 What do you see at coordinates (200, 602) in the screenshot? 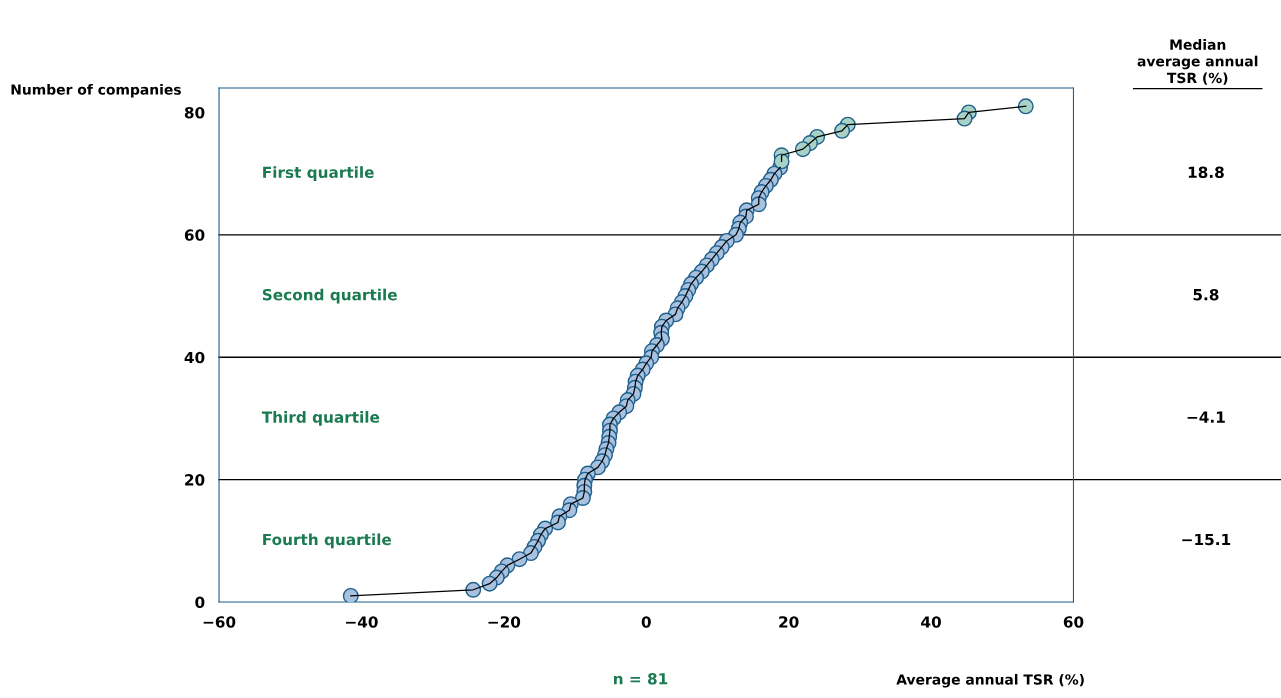
I see `y-tick-label: 0` at bounding box center [200, 602].